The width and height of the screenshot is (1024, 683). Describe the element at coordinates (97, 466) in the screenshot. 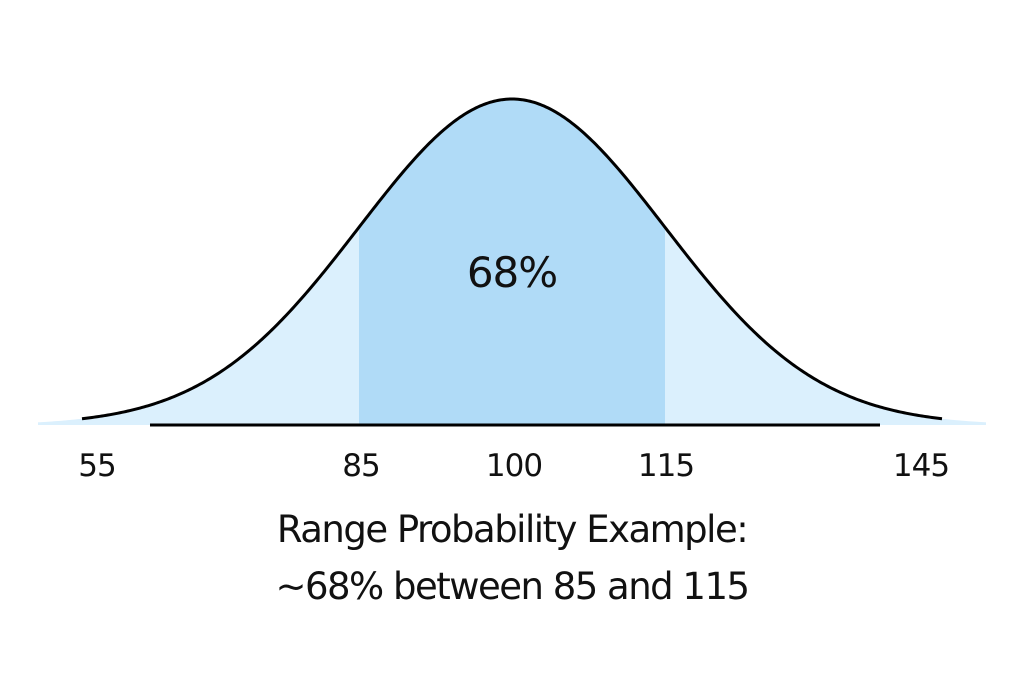

I see `tick-label-55: 55` at that location.